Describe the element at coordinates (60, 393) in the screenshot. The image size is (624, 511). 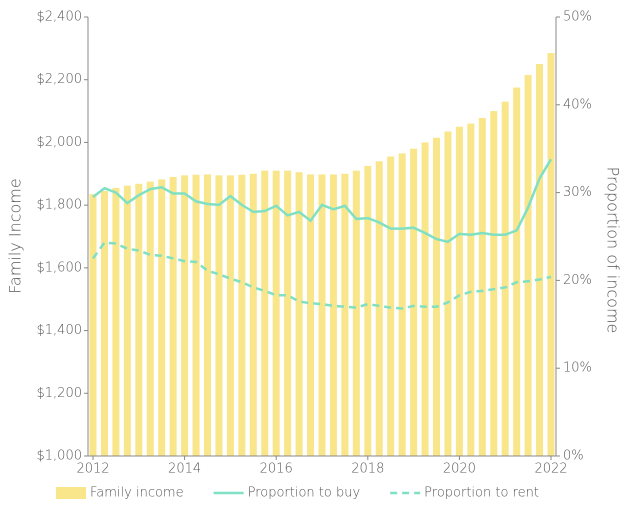
I see `y-tick-label: $1,200` at that location.